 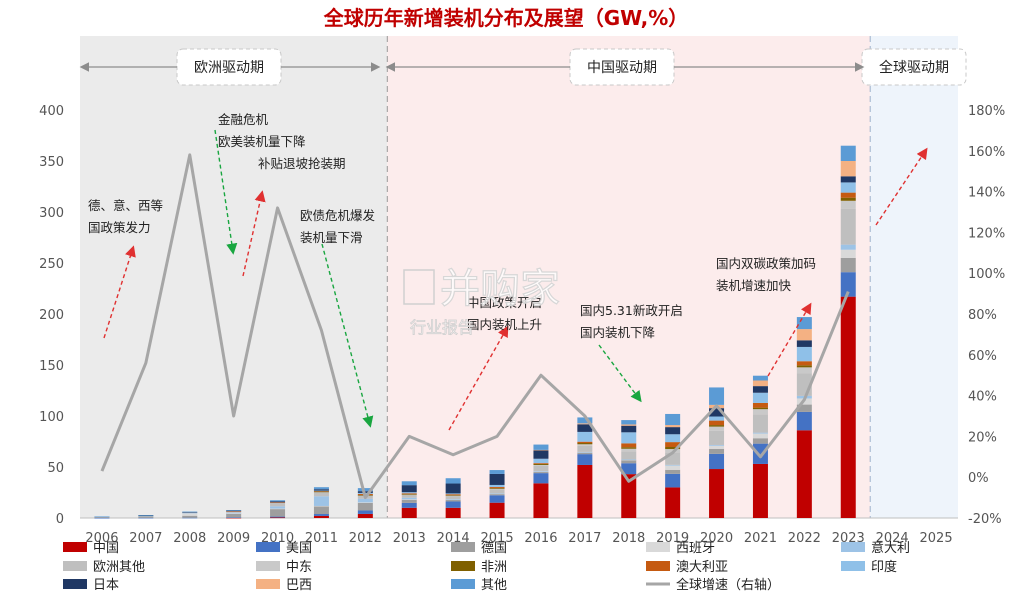 What do you see at coordinates (51, 315) in the screenshot?
I see `y-tick-label: 200` at bounding box center [51, 315].